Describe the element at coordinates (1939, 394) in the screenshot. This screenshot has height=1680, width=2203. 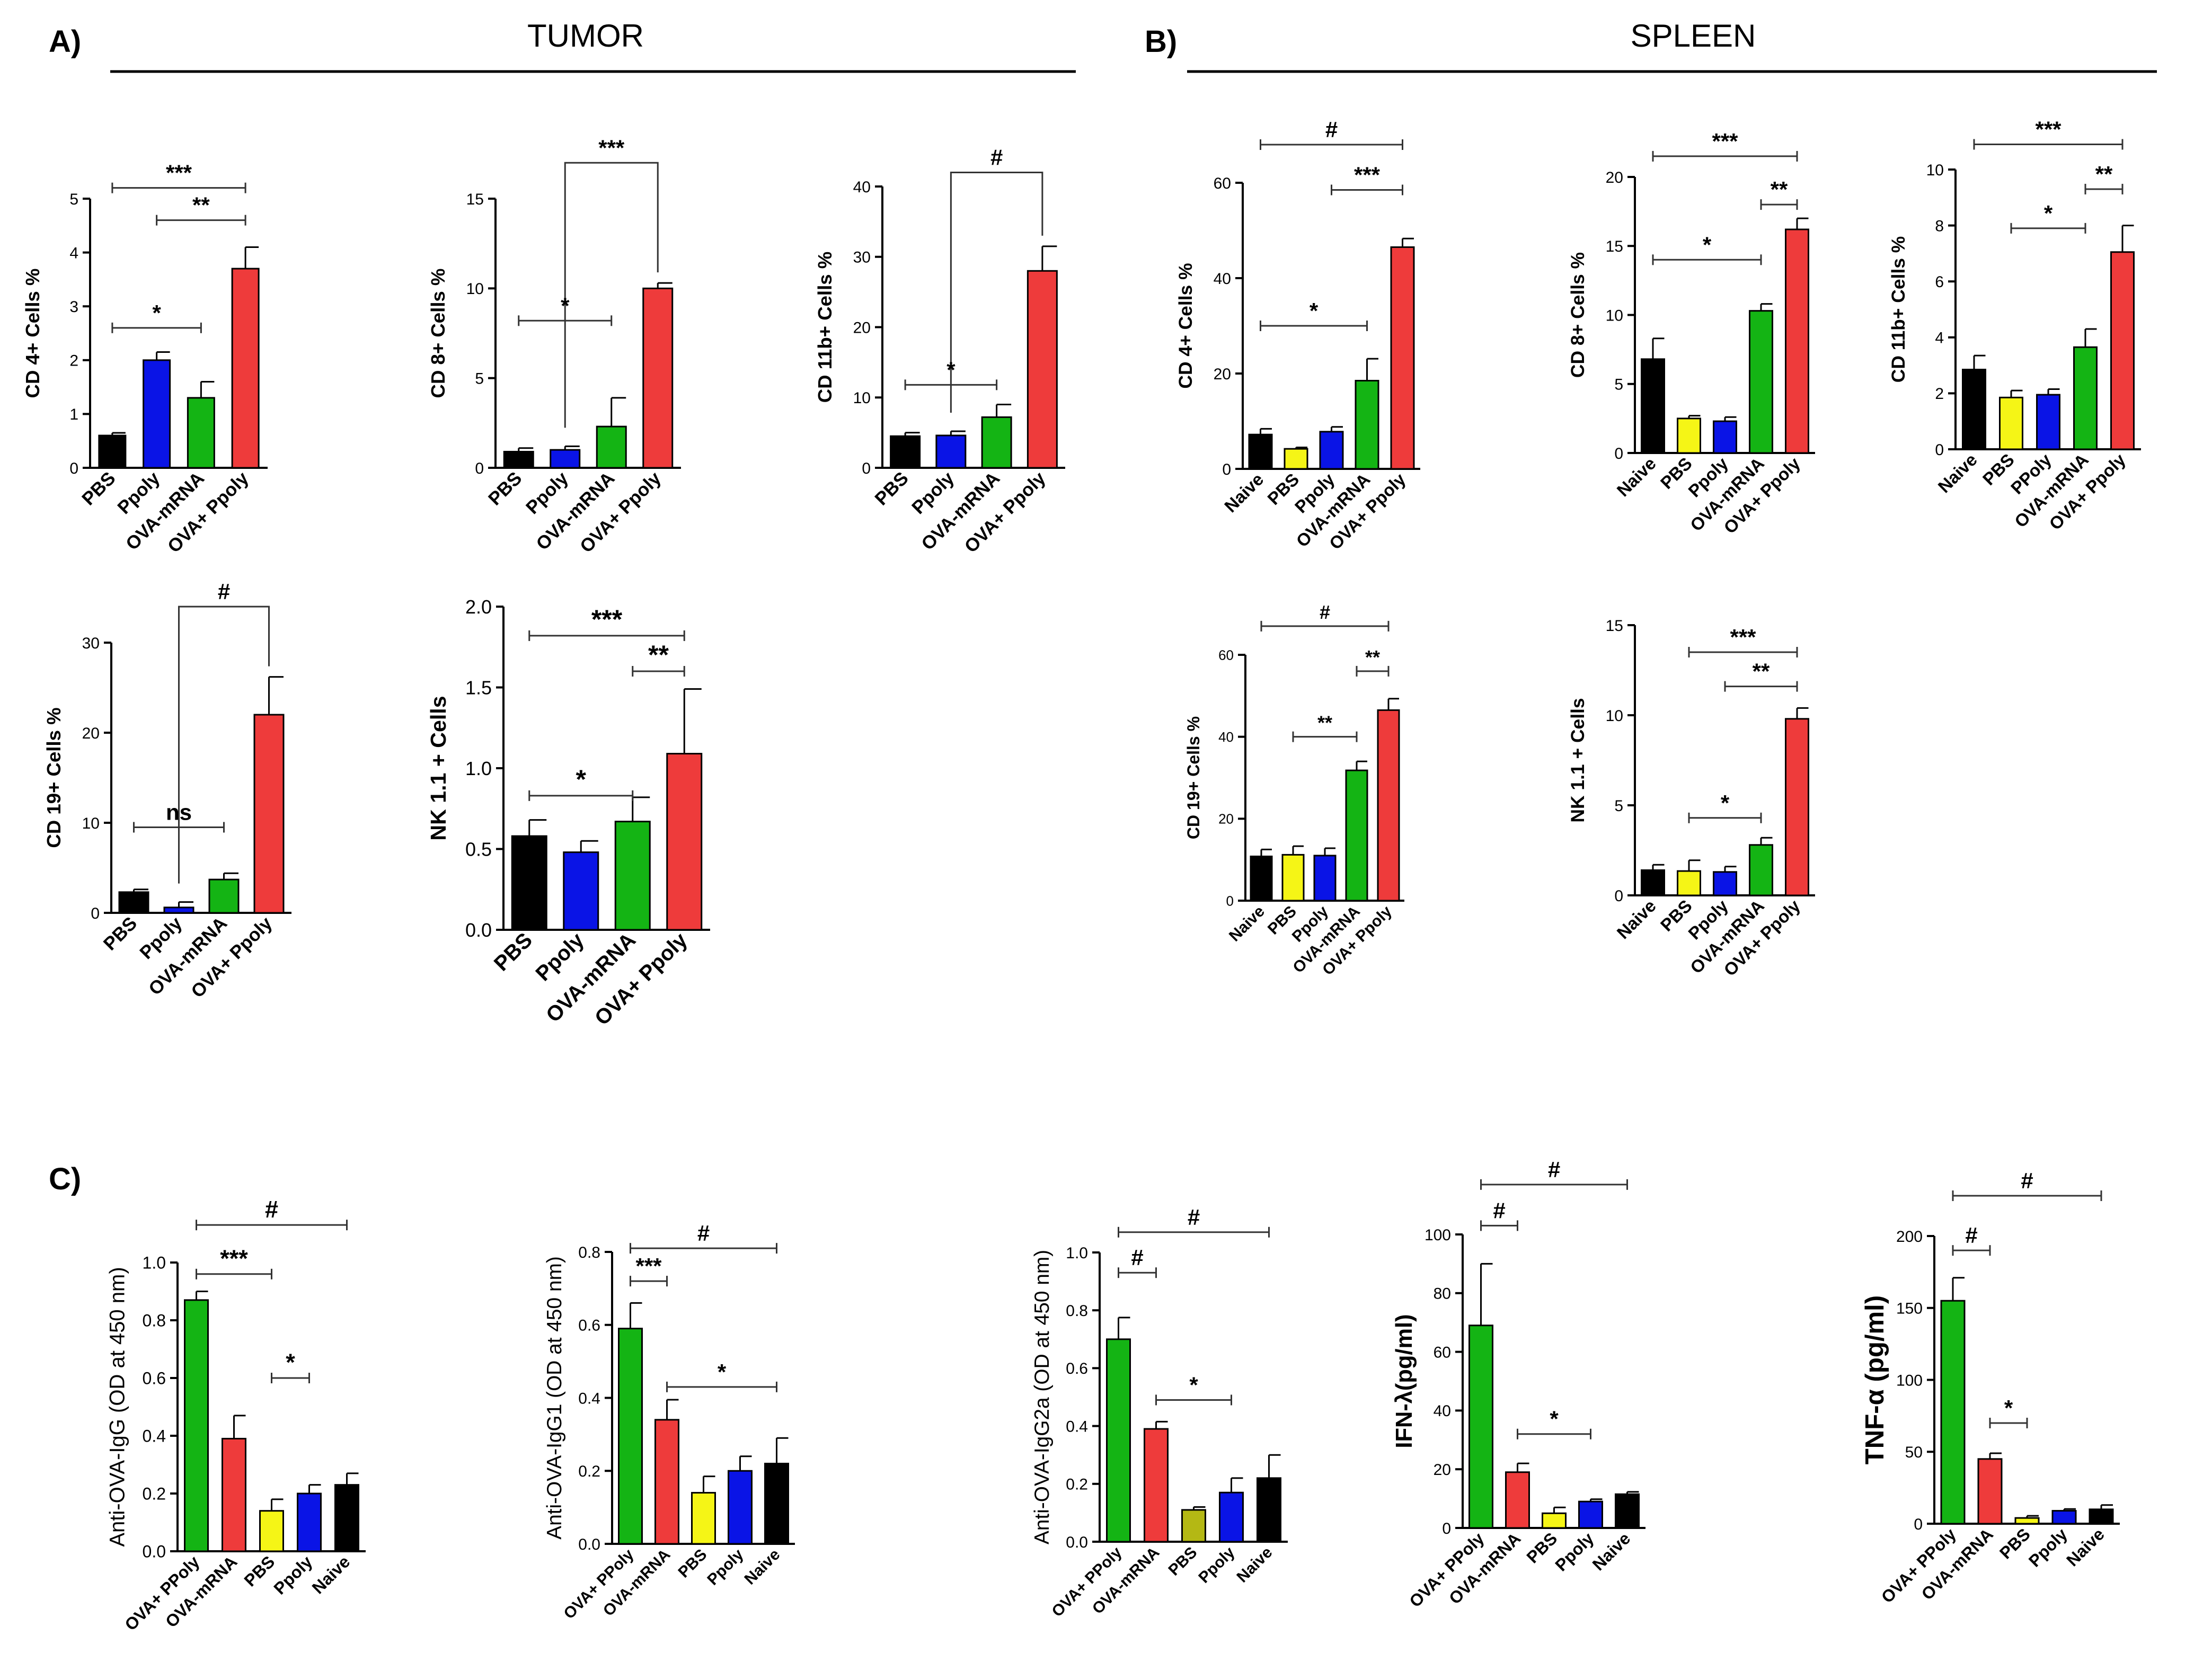
I see `y-tick-label: 2` at that location.